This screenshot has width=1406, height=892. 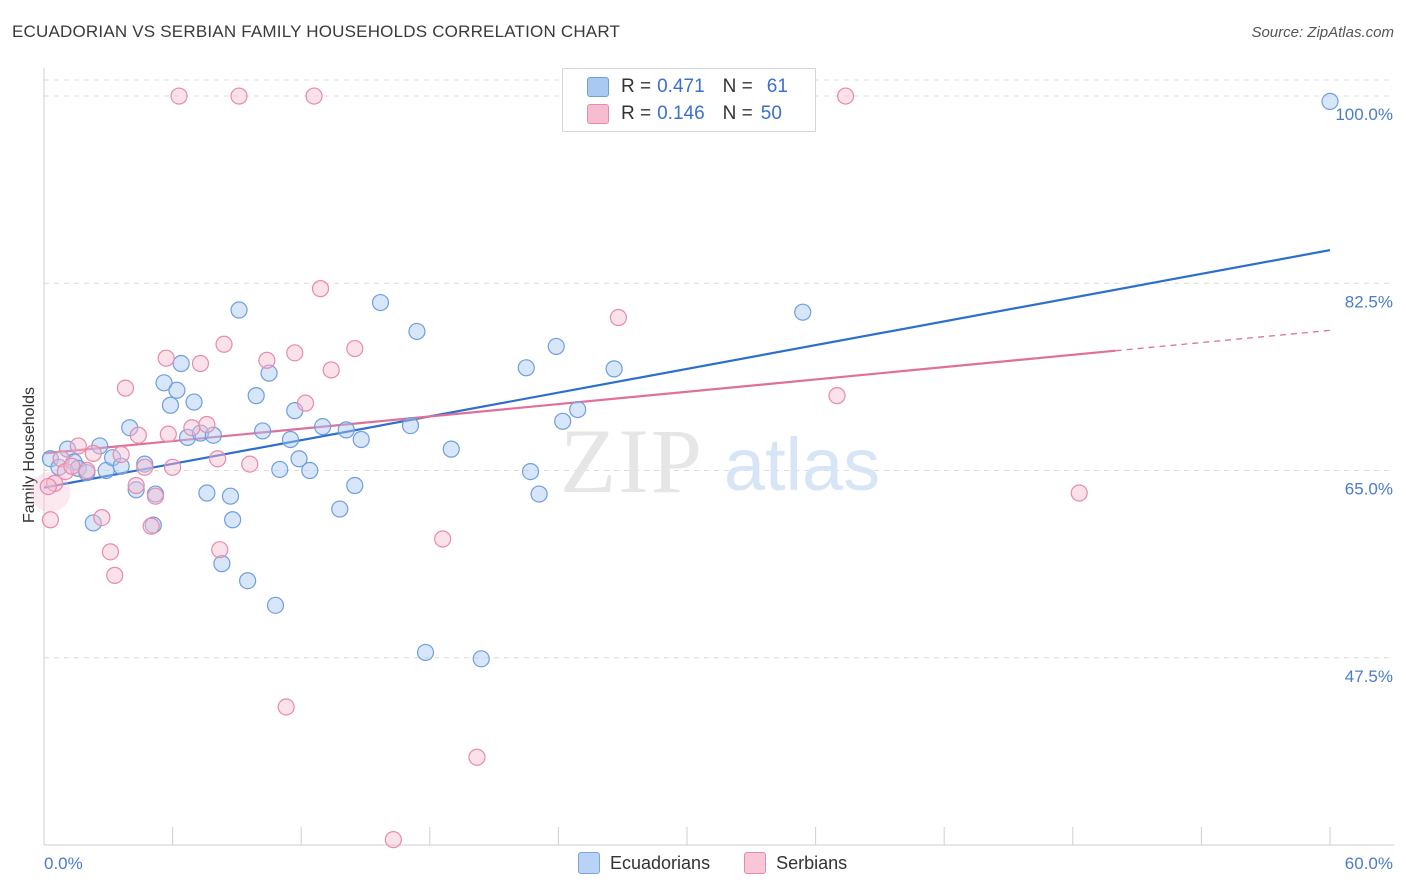 I want to click on y-tick-label: 65.0%, so click(x=1369, y=489).